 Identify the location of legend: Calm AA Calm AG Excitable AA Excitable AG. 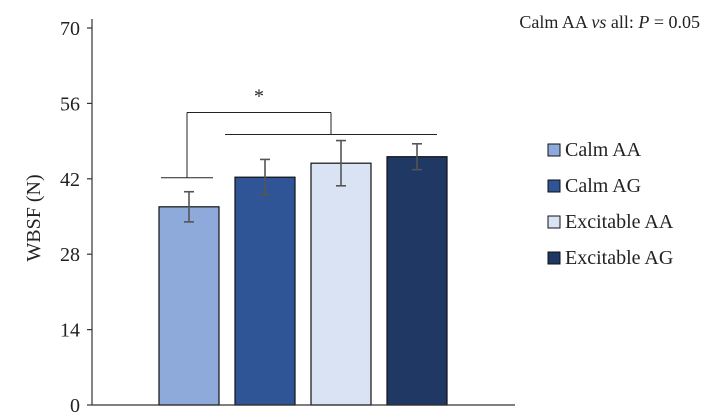
(610, 204).